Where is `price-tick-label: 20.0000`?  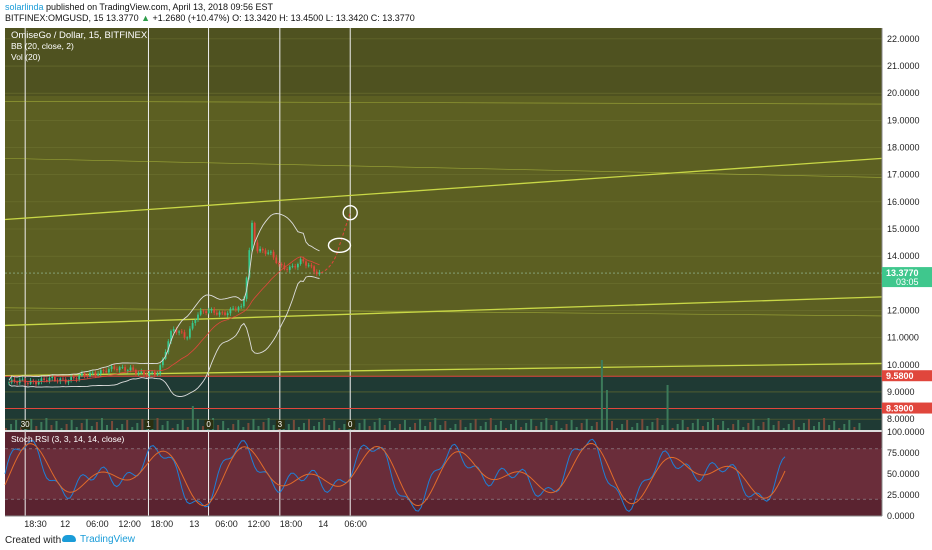
price-tick-label: 20.0000 is located at coordinates (903, 93).